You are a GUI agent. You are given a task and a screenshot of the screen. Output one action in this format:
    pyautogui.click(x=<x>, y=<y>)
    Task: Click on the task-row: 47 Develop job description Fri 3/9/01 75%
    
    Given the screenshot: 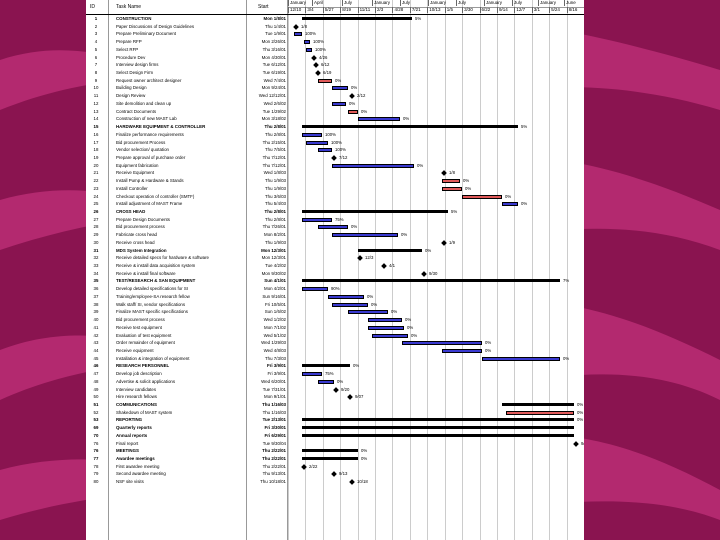 What is the action you would take?
    pyautogui.click(x=335, y=374)
    